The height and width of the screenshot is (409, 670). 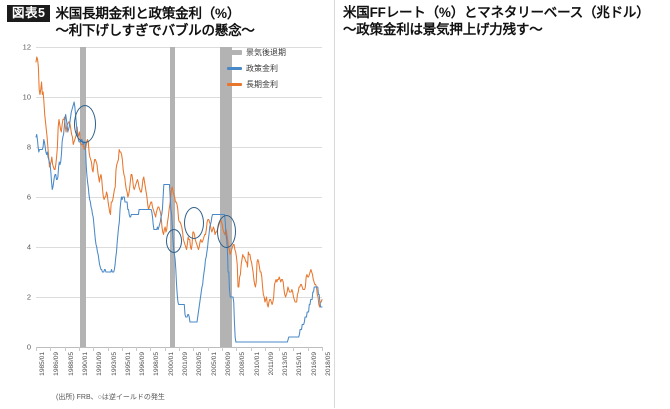 What do you see at coordinates (143, 364) in the screenshot?
I see `x-axis-tick-label: 1996/09` at bounding box center [143, 364].